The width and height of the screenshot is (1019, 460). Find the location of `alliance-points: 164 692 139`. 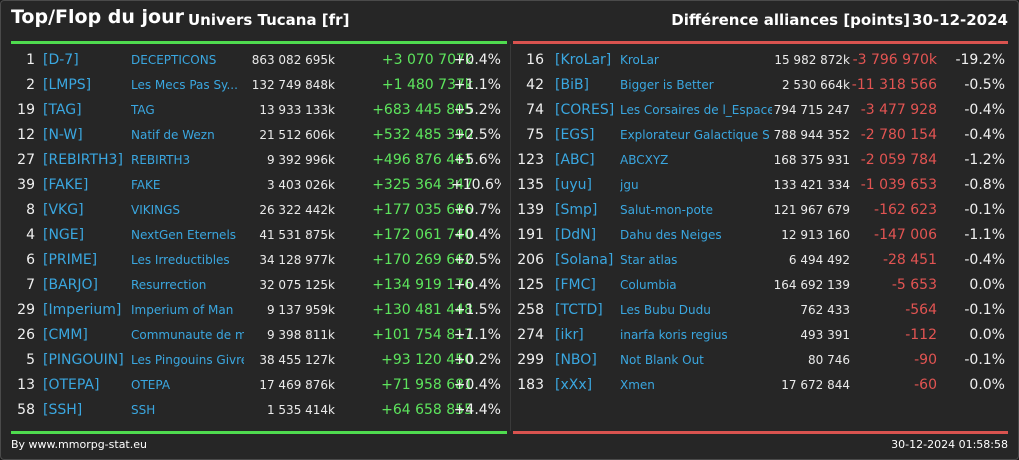

alliance-points: 164 692 139 is located at coordinates (811, 285).